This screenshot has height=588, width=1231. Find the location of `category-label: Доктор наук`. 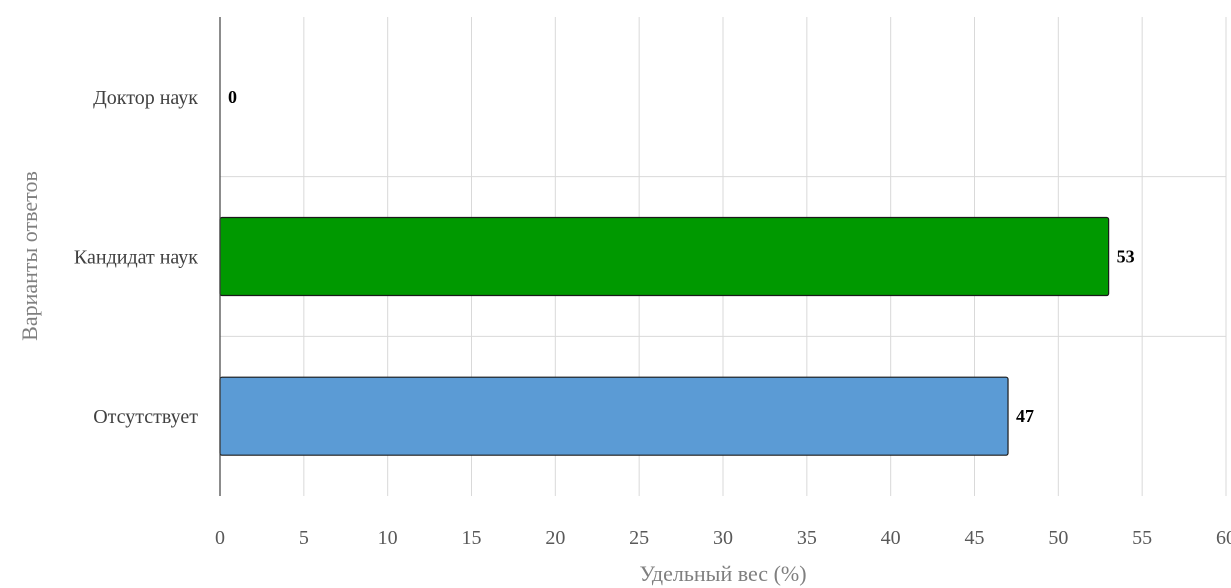

category-label: Доктор наук is located at coordinates (145, 98).